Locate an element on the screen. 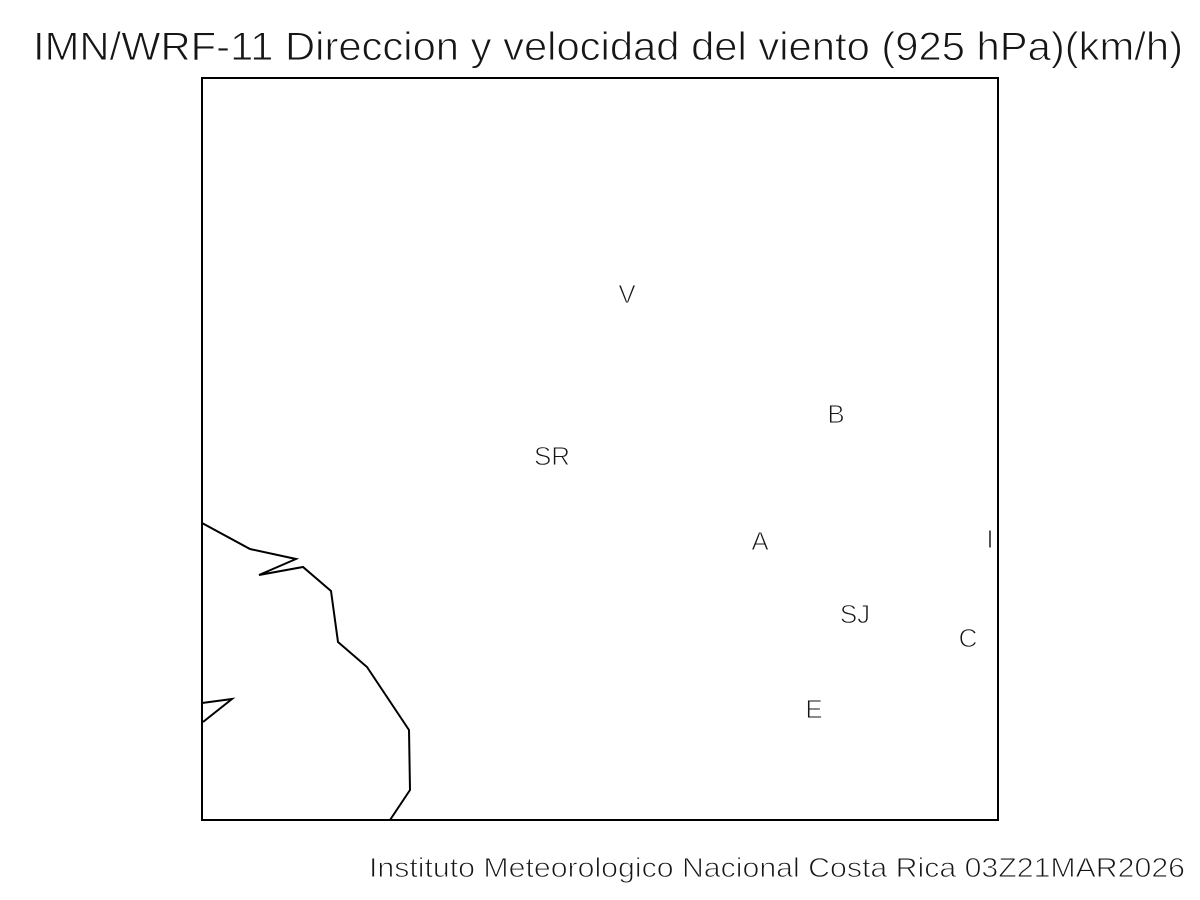  station-label-b: B is located at coordinates (835, 414).